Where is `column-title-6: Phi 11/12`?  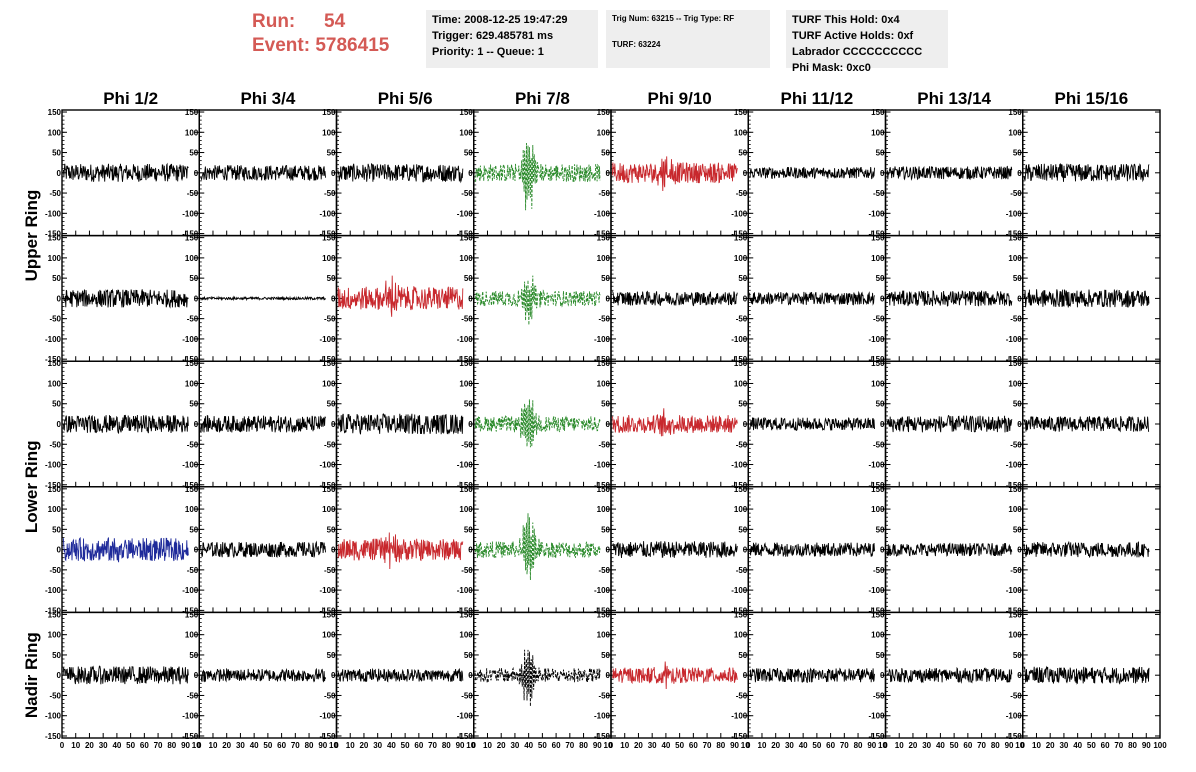
column-title-6: Phi 11/12 is located at coordinates (816, 98).